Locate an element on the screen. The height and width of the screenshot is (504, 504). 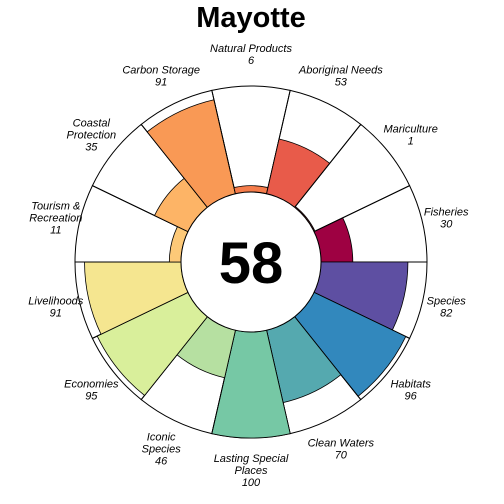
label-value-coastal-protection: 35 is located at coordinates (91, 148).